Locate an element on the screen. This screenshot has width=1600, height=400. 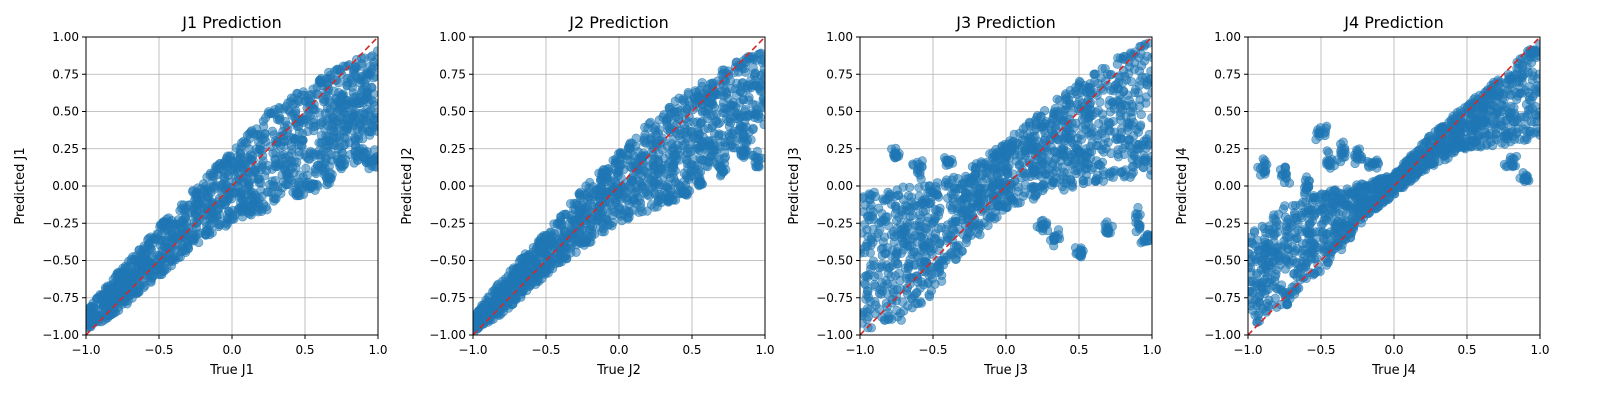
y-tick-label: 0.00 is located at coordinates (65, 186).